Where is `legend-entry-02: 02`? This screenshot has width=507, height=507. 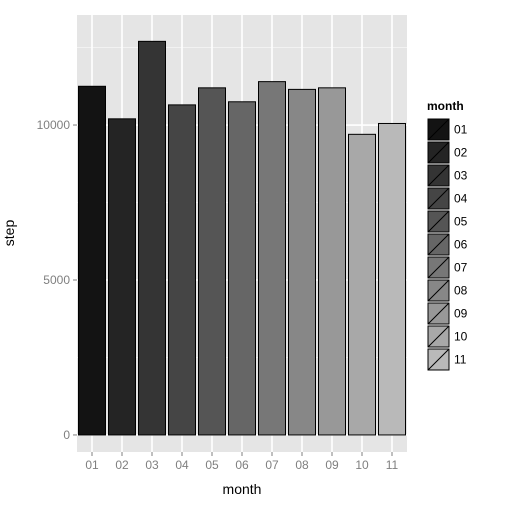 legend-entry-02: 02 is located at coordinates (447, 152).